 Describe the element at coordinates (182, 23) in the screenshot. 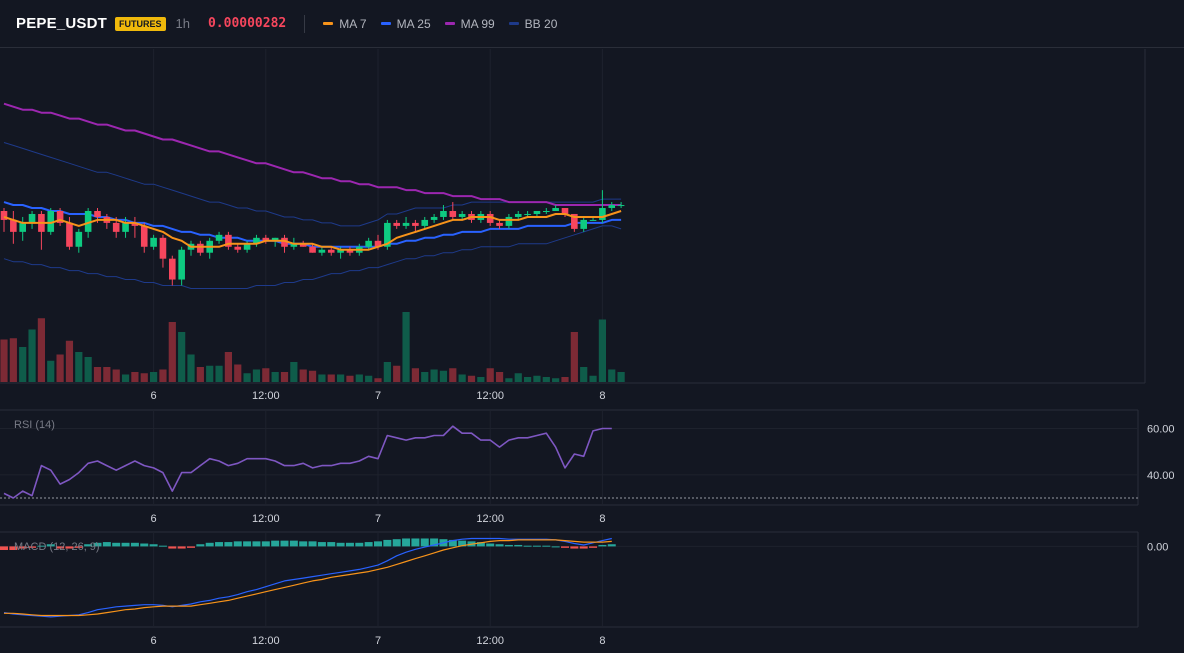

I see `interval-selector: 1h` at that location.